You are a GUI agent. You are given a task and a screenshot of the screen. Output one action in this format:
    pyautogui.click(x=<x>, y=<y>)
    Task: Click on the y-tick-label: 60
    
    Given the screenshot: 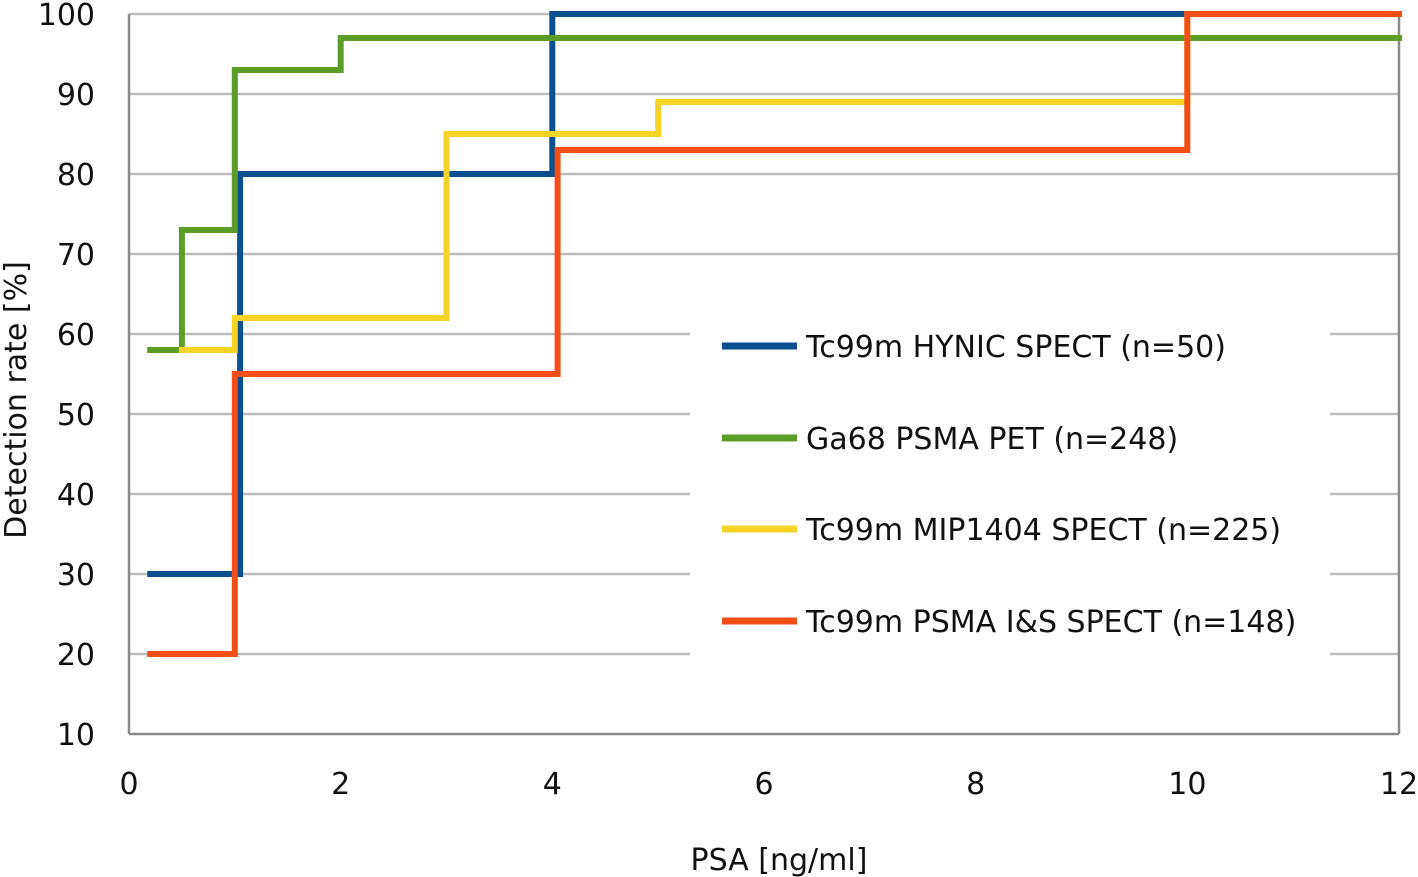 What is the action you would take?
    pyautogui.click(x=76, y=335)
    